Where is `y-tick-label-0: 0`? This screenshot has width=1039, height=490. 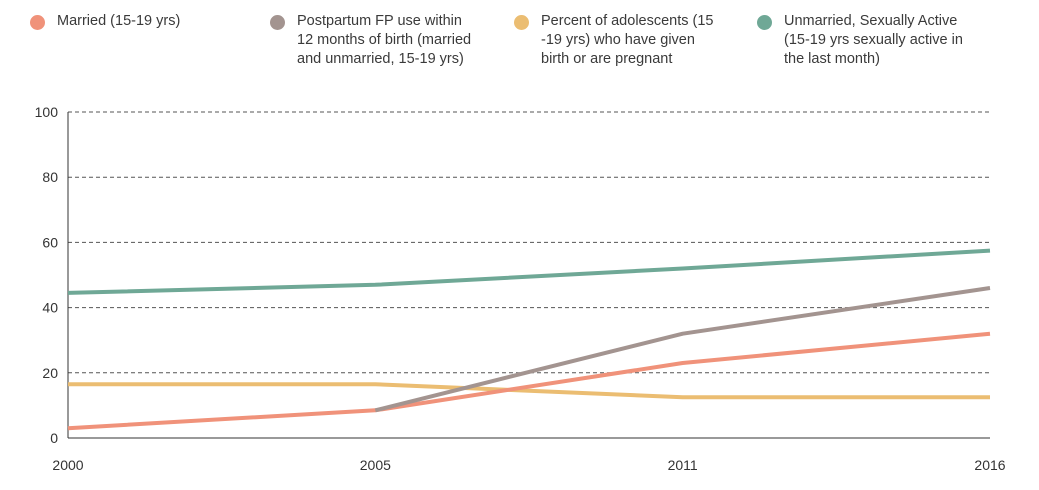
y-tick-label-0: 0 is located at coordinates (54, 438).